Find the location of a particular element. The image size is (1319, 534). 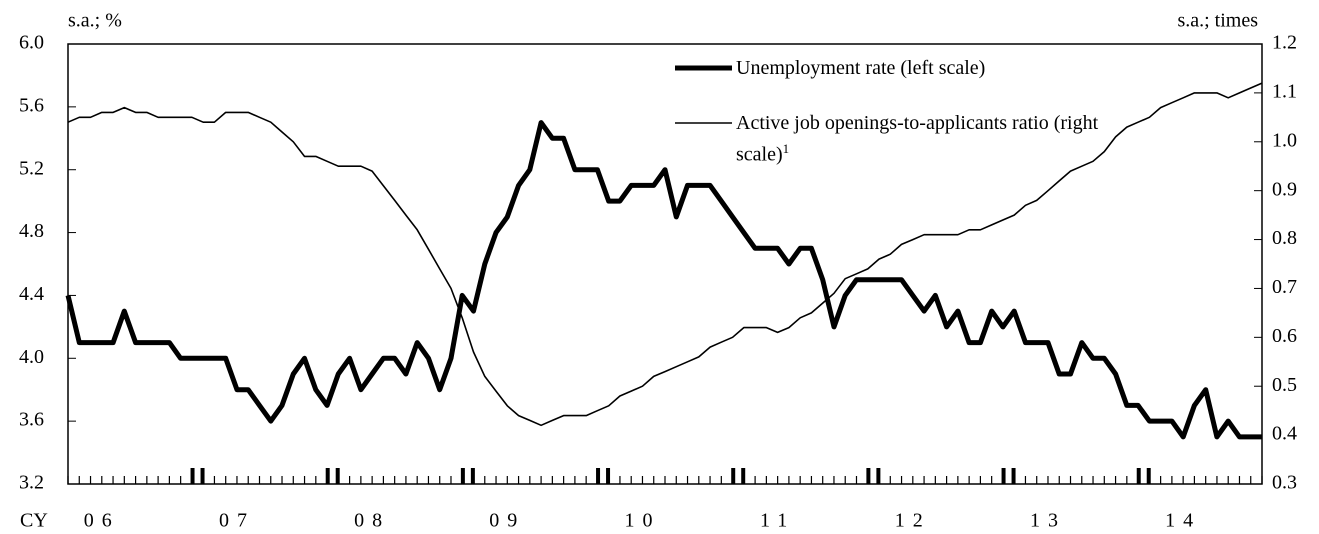

legend-text: Unemployment rate (left scale) is located at coordinates (861, 68).